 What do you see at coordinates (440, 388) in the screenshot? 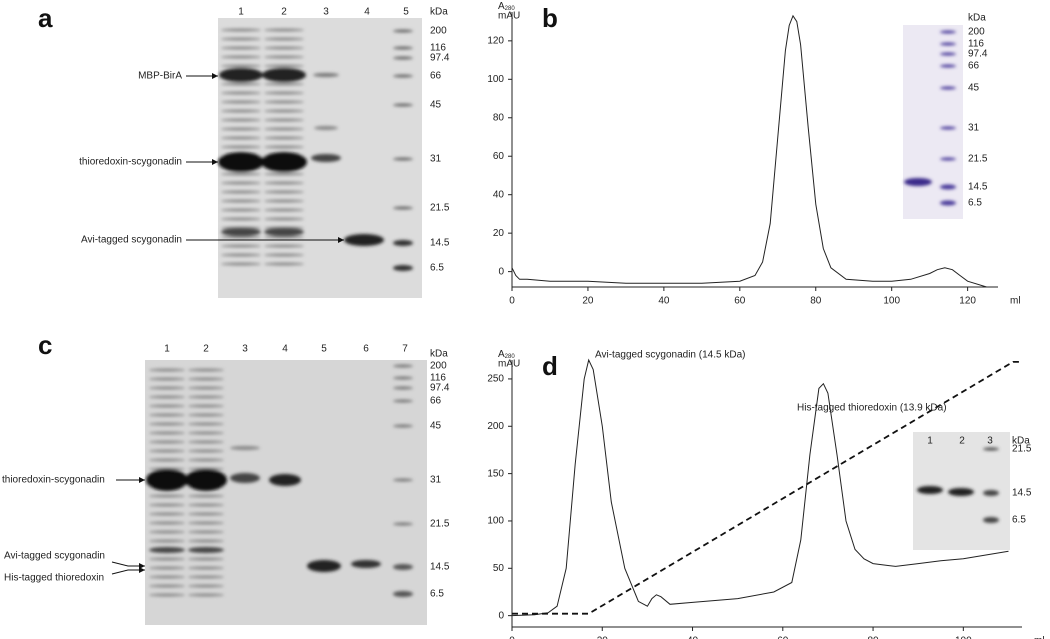
I see `marker-label: 97.4` at bounding box center [440, 388].